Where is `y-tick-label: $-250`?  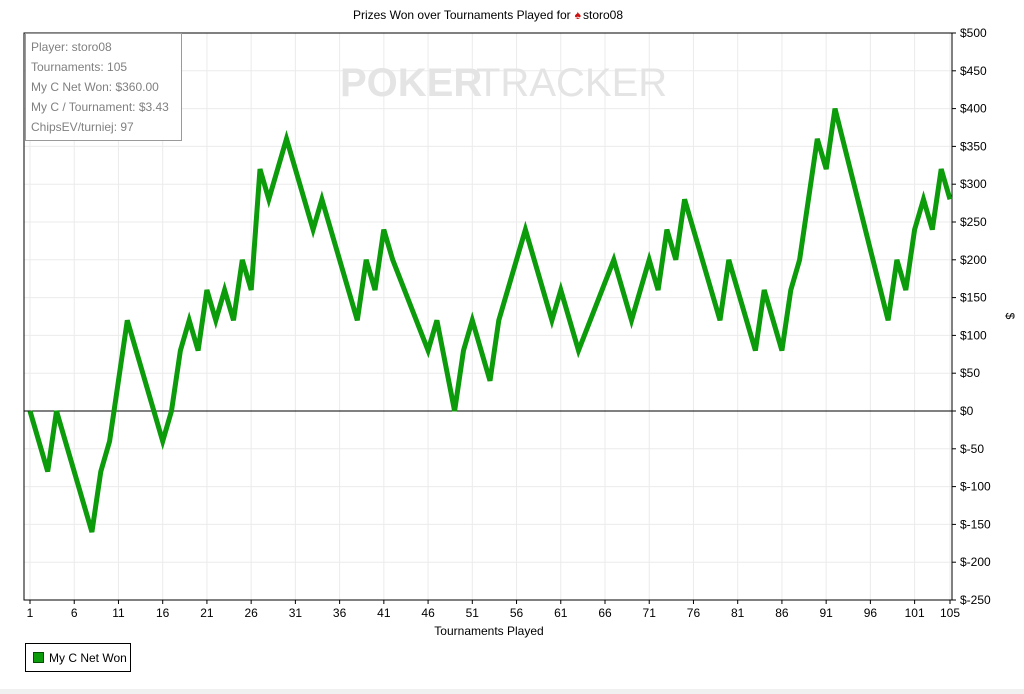 y-tick-label: $-250 is located at coordinates (975, 600).